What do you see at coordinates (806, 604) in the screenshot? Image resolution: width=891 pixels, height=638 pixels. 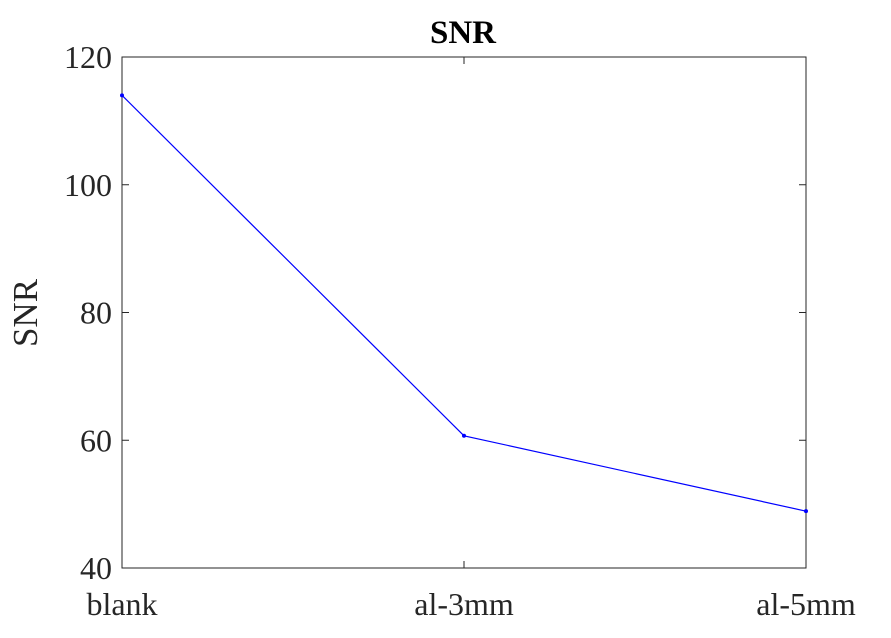 I see `x-tick-label: al-5mm` at bounding box center [806, 604].